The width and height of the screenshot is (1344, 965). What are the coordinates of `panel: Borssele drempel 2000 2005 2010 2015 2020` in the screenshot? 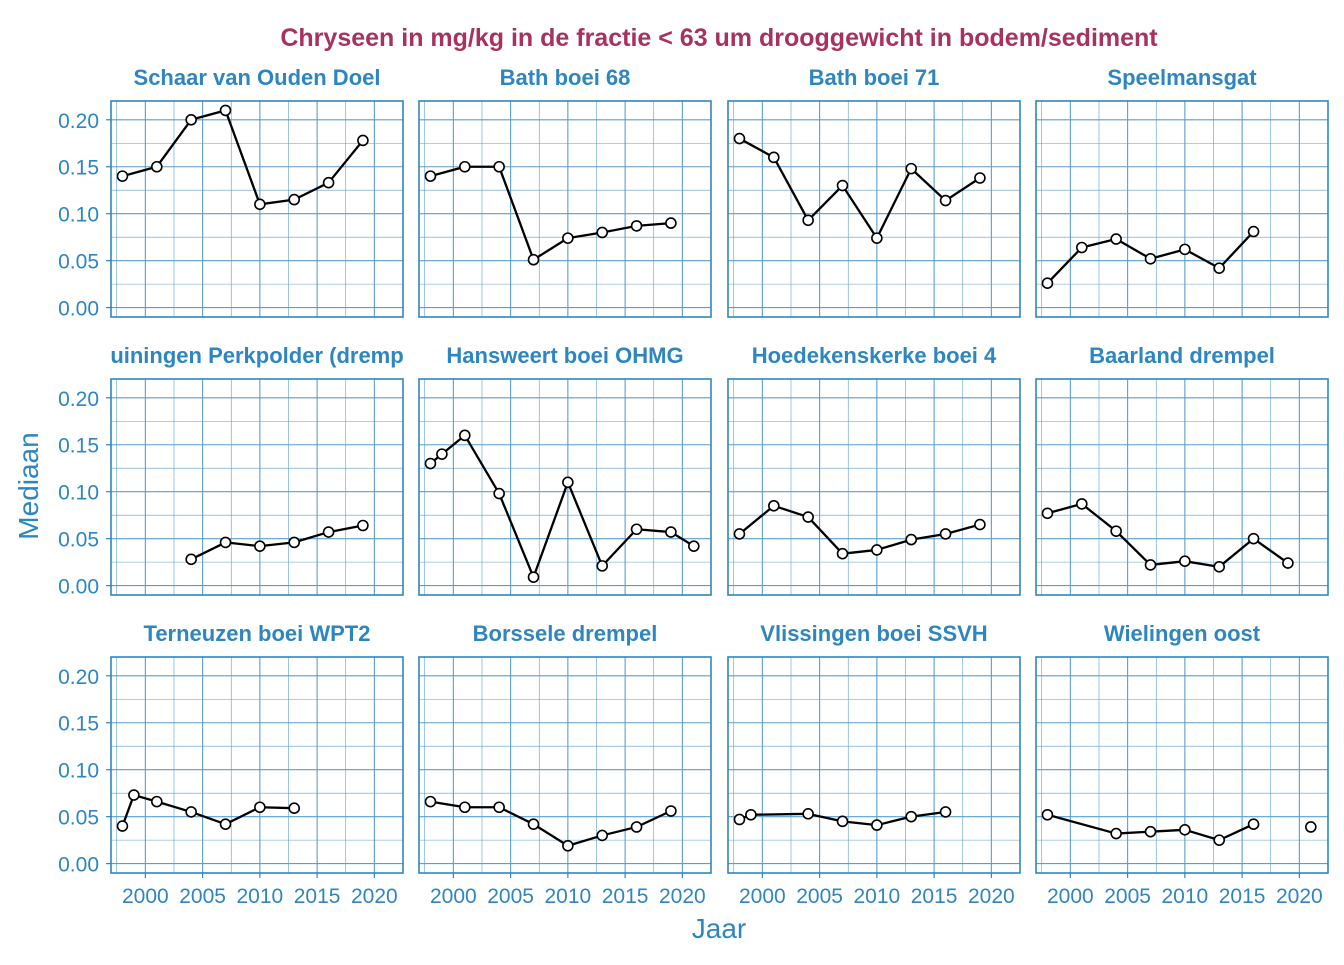 It's located at (565, 764).